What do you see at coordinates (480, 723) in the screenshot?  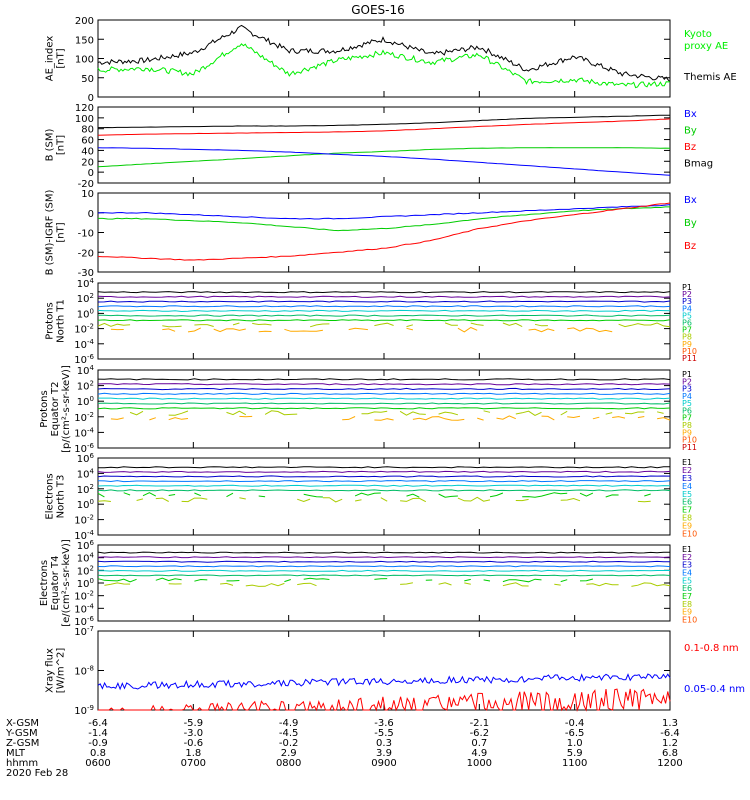 I see `footer-value: -2.1` at bounding box center [480, 723].